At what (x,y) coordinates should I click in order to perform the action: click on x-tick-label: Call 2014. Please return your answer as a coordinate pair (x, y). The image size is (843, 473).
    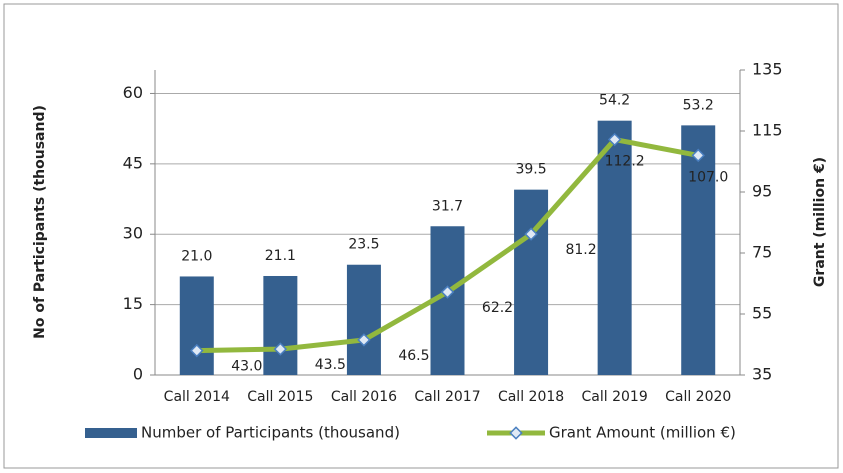
    Looking at the image, I should click on (197, 397).